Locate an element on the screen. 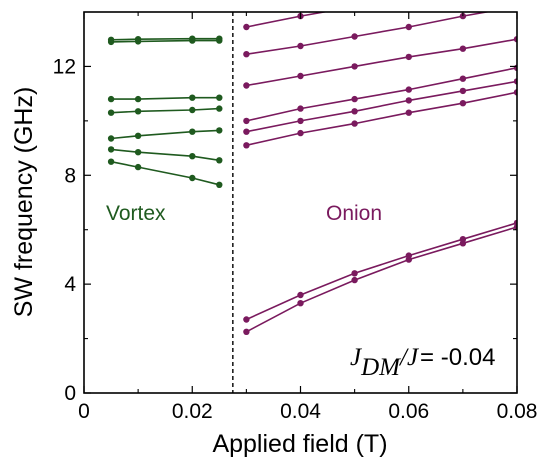  x-tick-label: 0.06 is located at coordinates (408, 411).